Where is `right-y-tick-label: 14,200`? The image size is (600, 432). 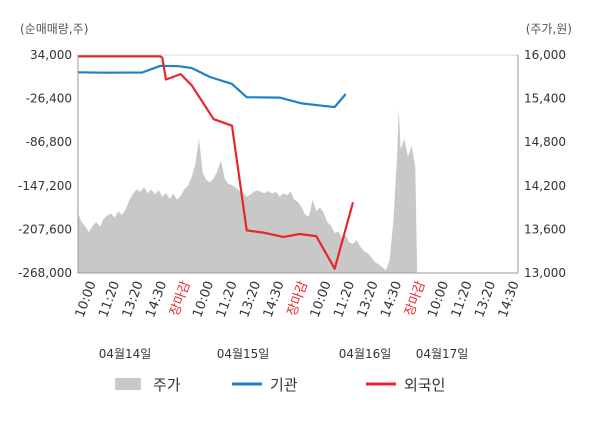
right-y-tick-label: 14,200 is located at coordinates (545, 186).